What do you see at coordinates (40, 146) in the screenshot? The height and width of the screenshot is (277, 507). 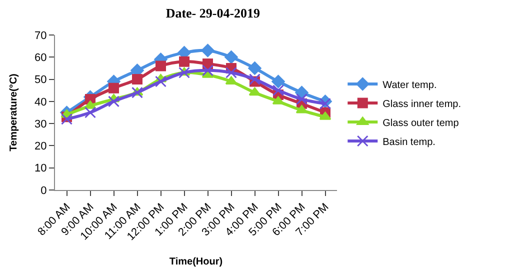 I see `y-tick-label: 20` at bounding box center [40, 146].